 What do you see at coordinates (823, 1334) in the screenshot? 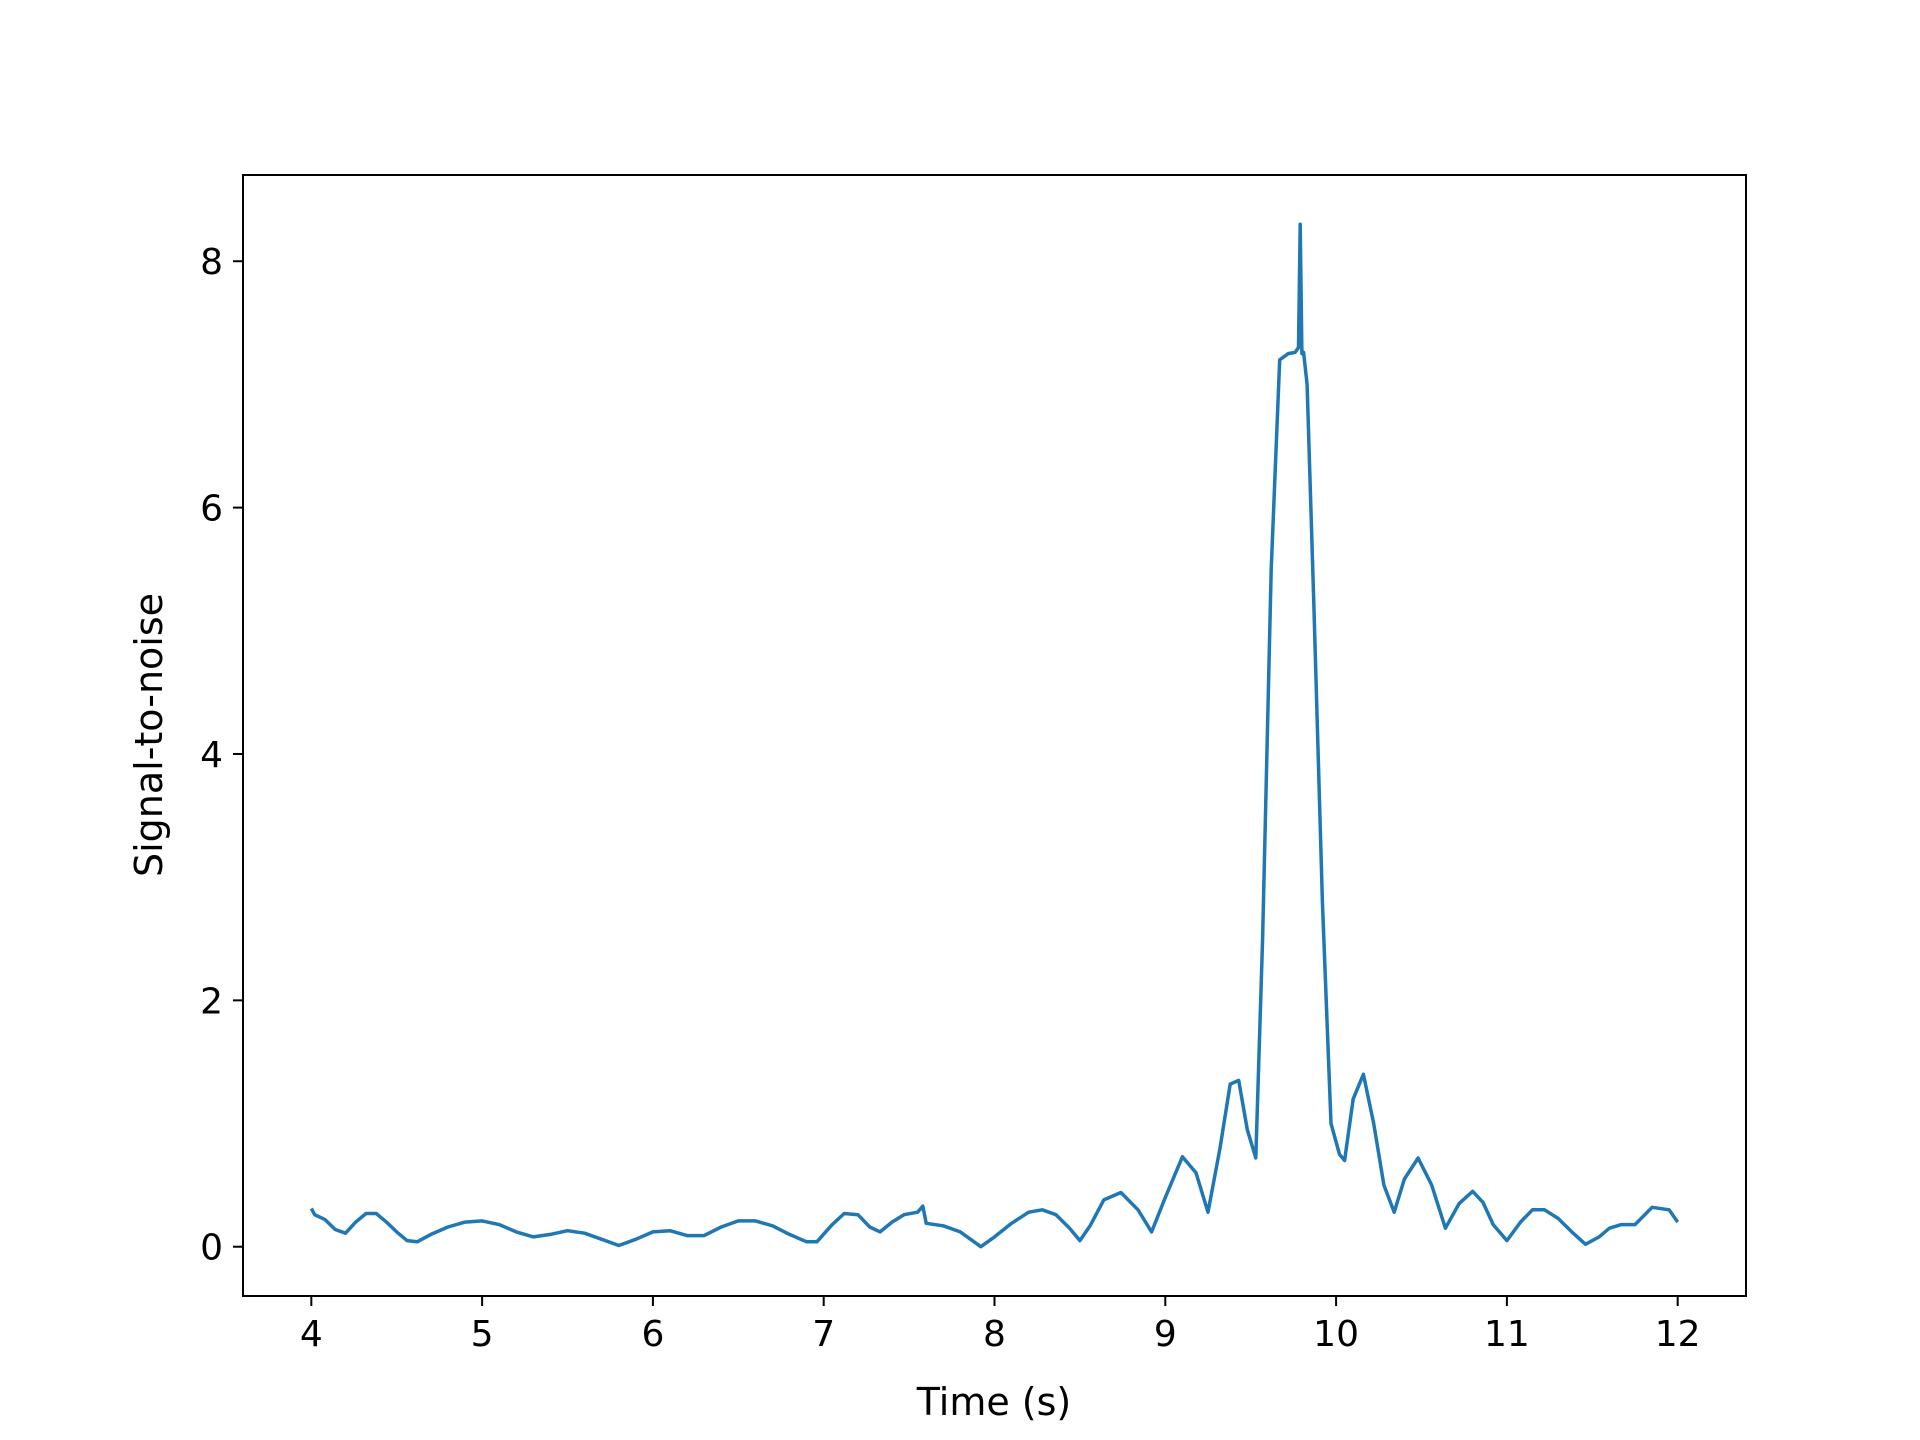
I see `x-tick-label: 7` at bounding box center [823, 1334].